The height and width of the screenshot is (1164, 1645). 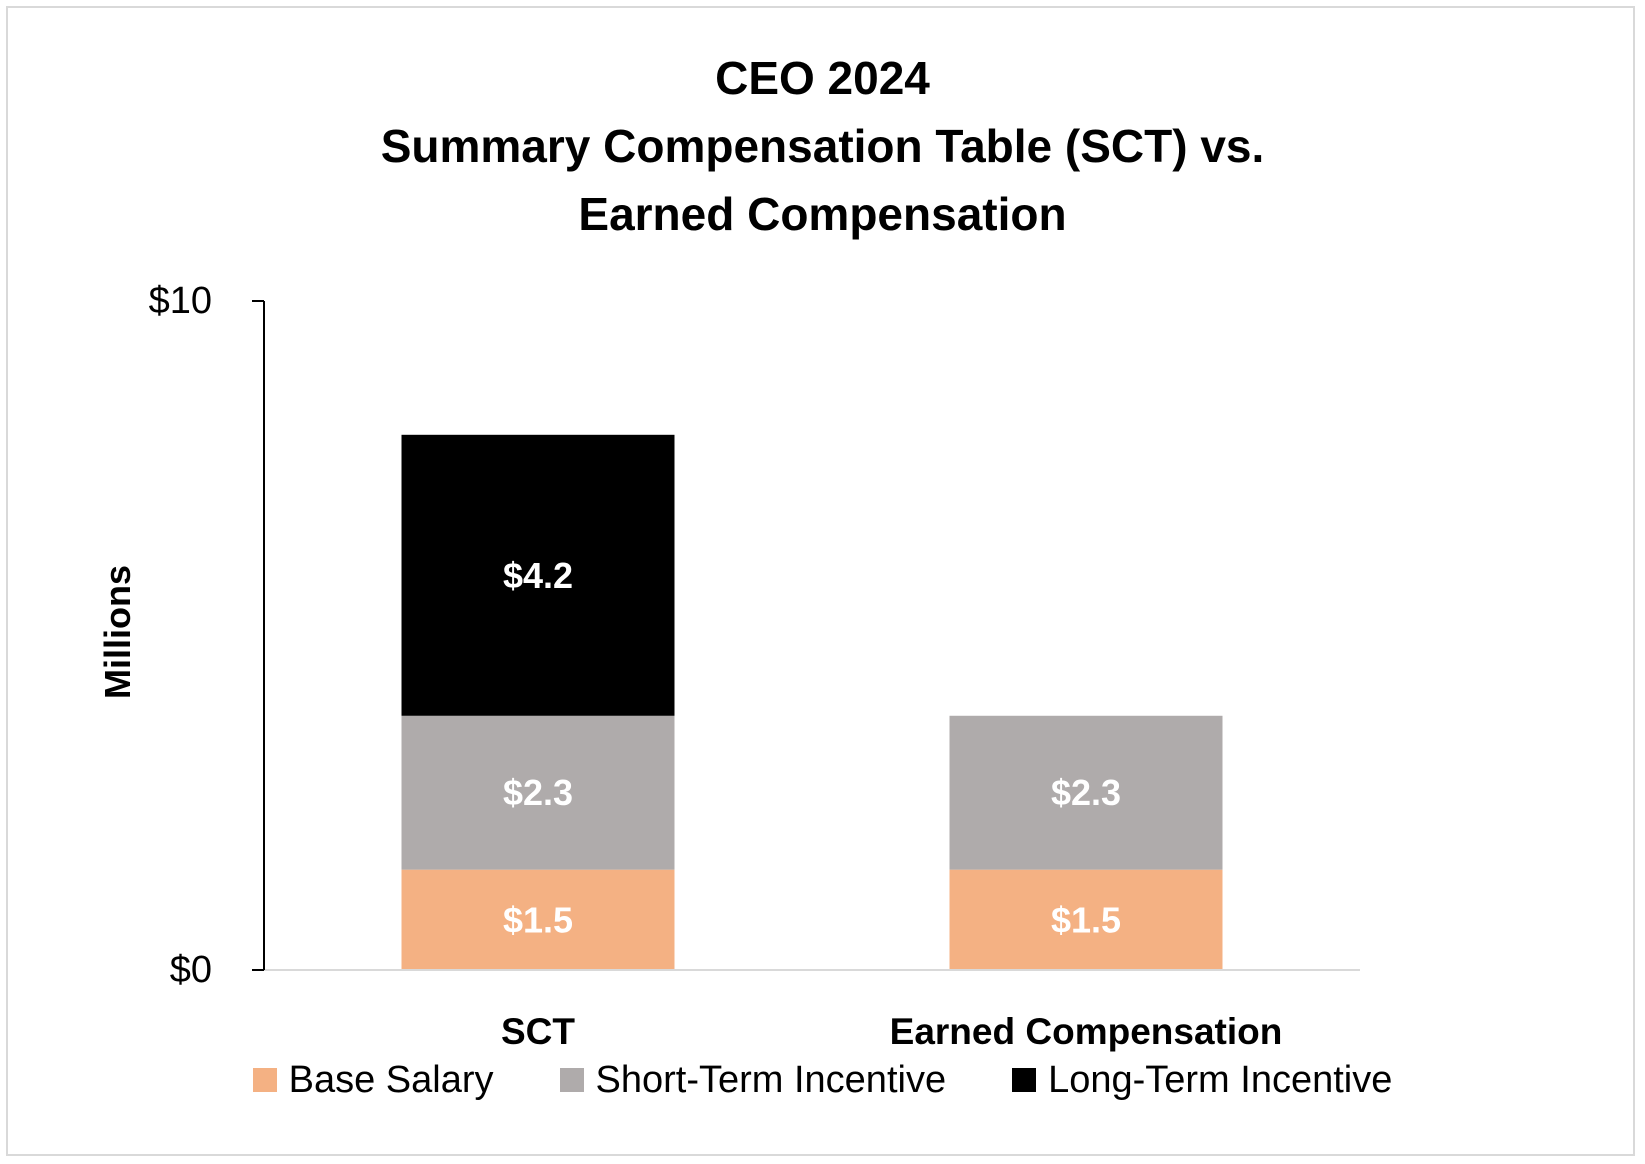 I want to click on data-label-sct-long-term-incentive: $4.2, so click(x=538, y=575).